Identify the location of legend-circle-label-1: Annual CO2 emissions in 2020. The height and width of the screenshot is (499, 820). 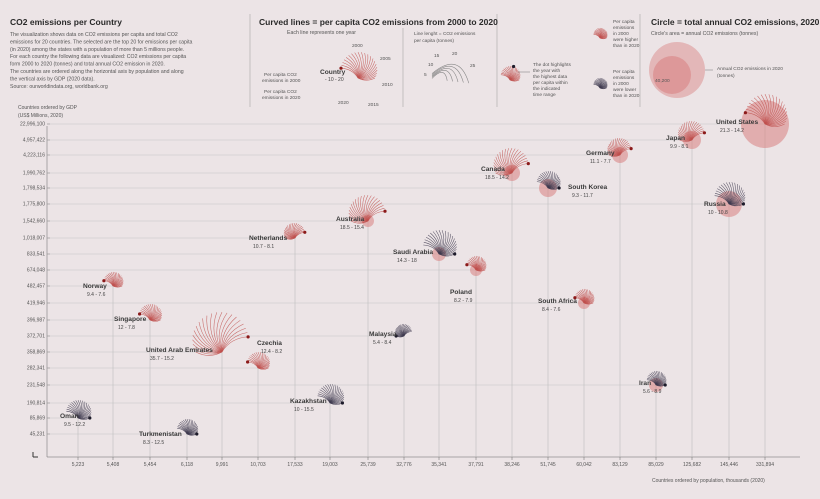
(750, 69).